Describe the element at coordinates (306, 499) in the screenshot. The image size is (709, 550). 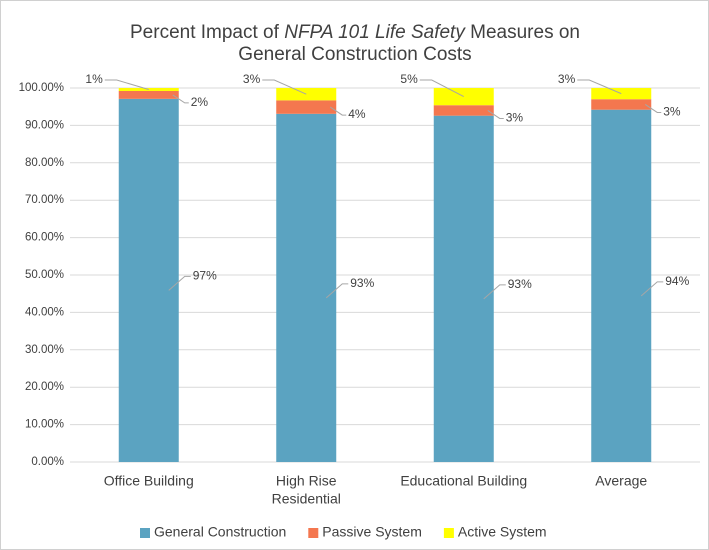
I see `x-tick-label: Residential` at that location.